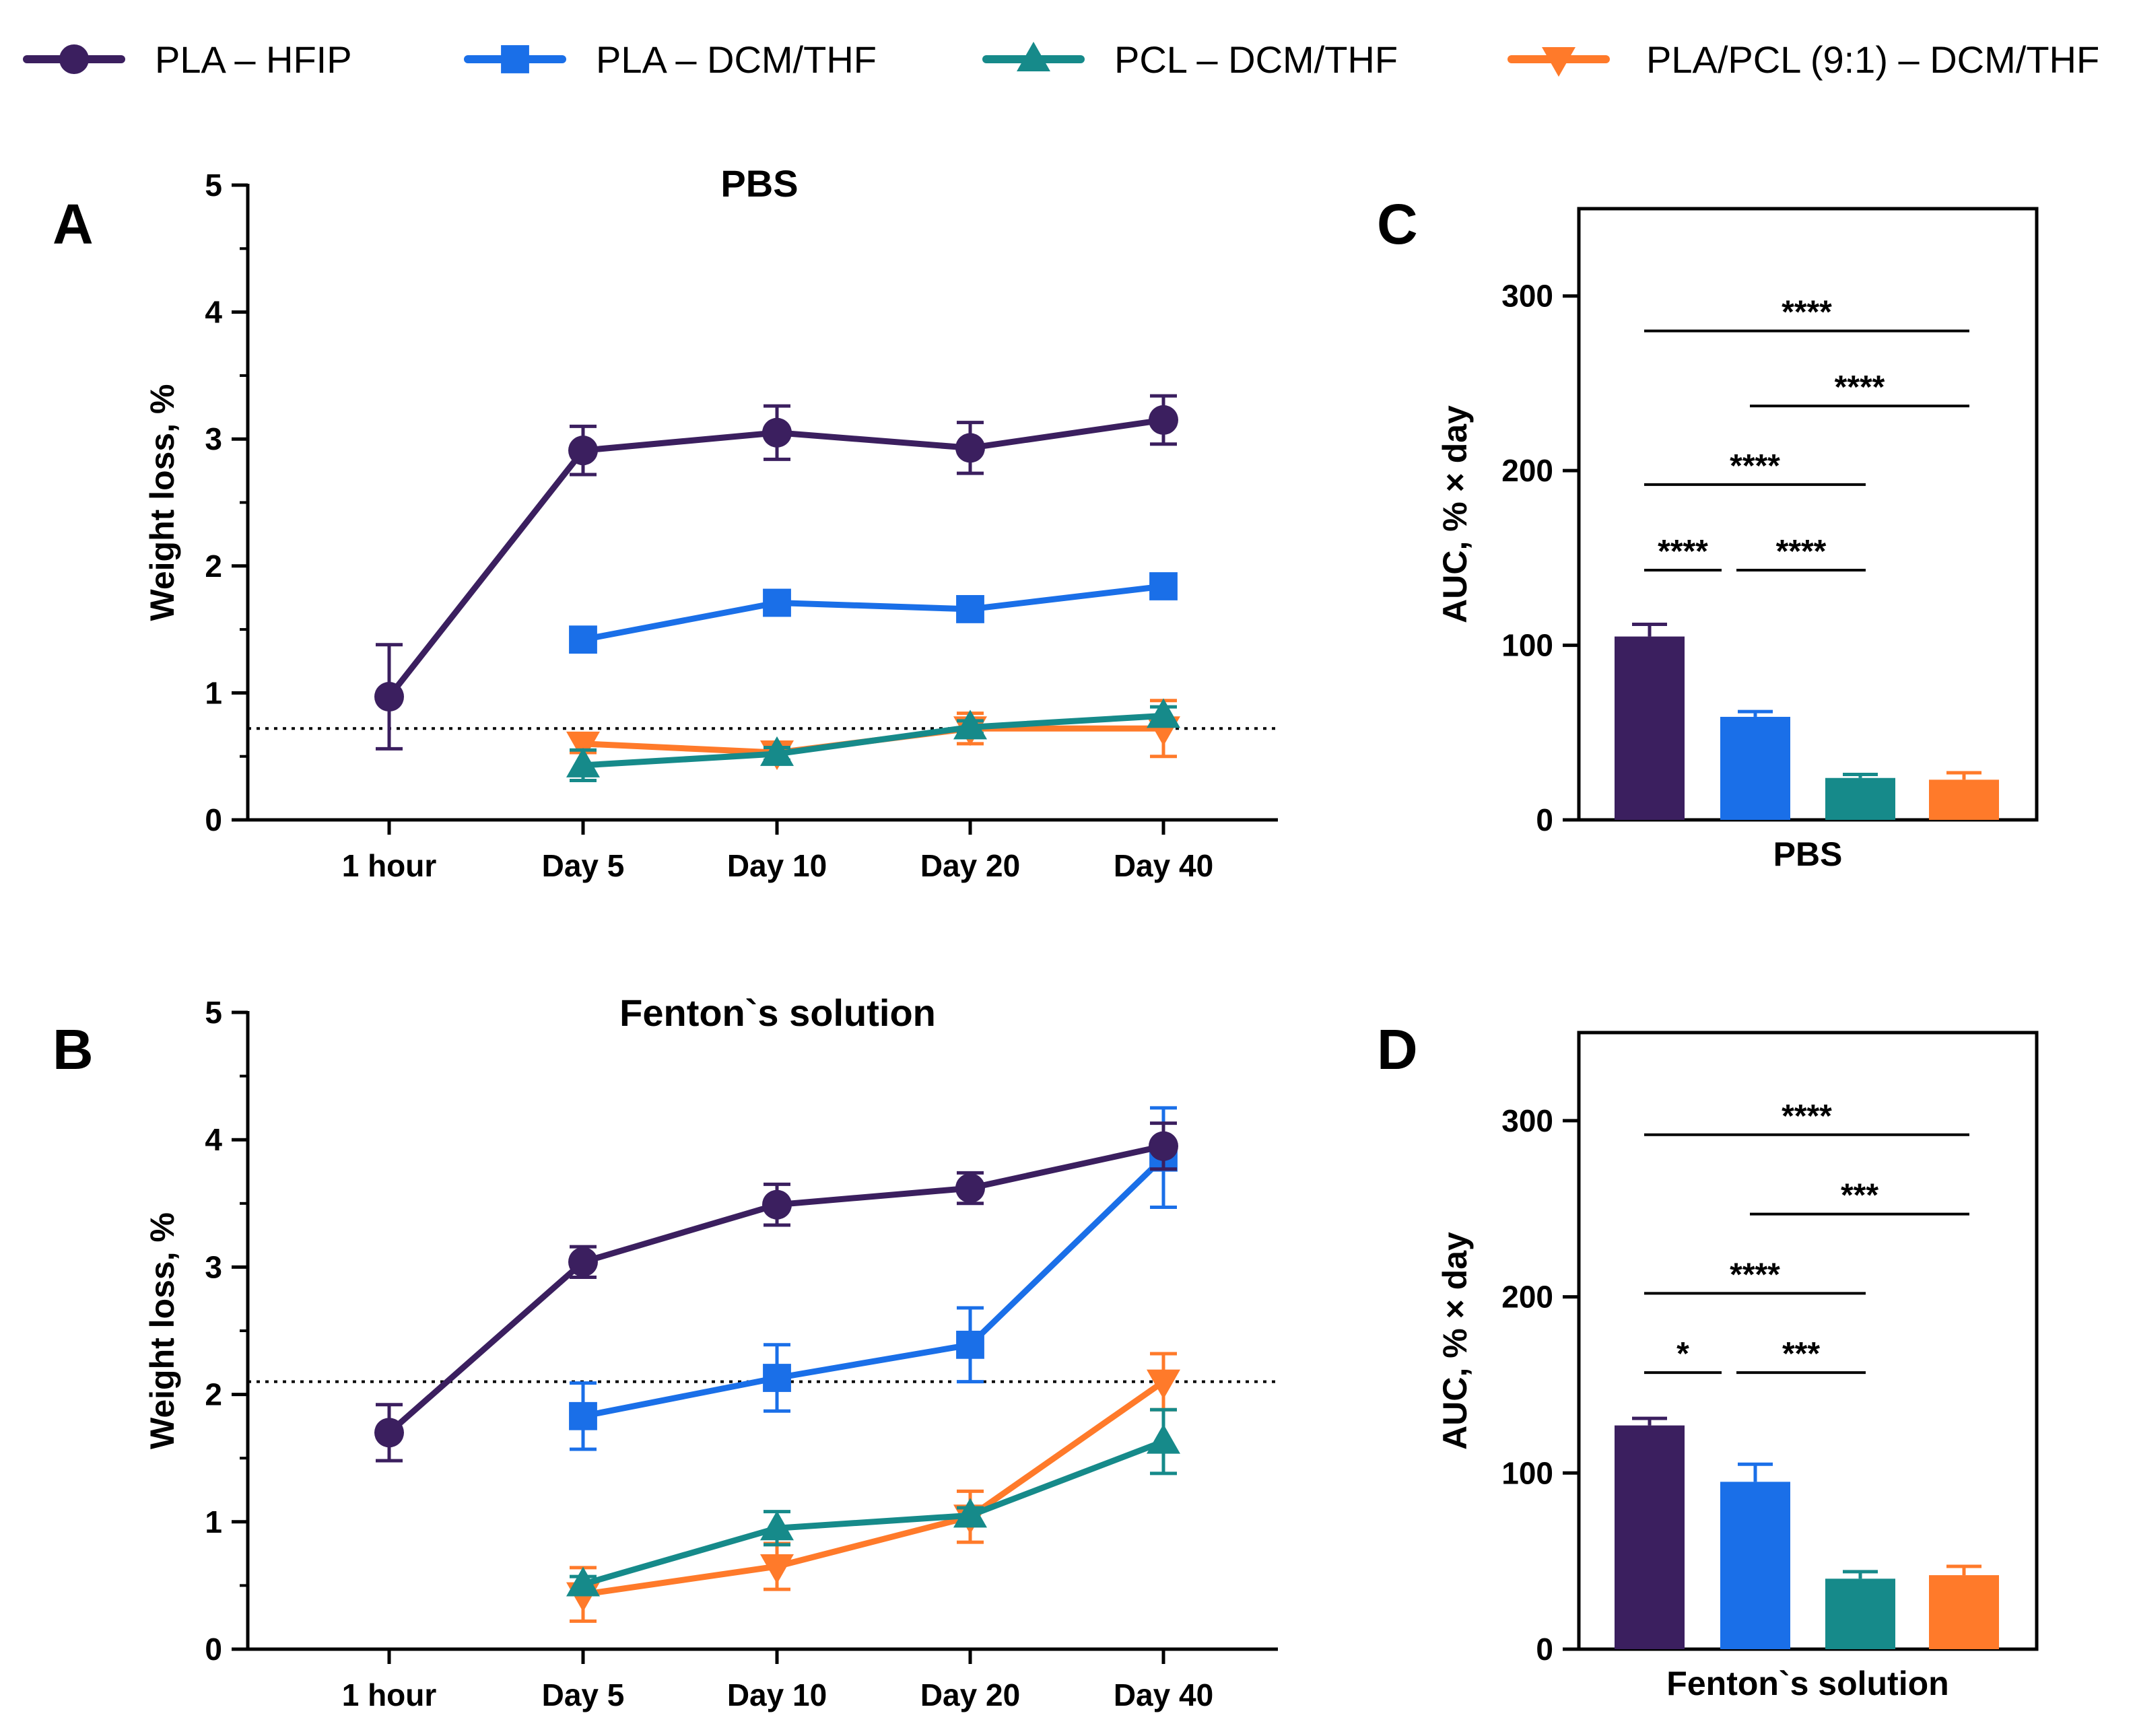 Image resolution: width=2135 pixels, height=1736 pixels. I want to click on series-line-pla-pcl-9-1-dcm-thf, so click(873, 1488).